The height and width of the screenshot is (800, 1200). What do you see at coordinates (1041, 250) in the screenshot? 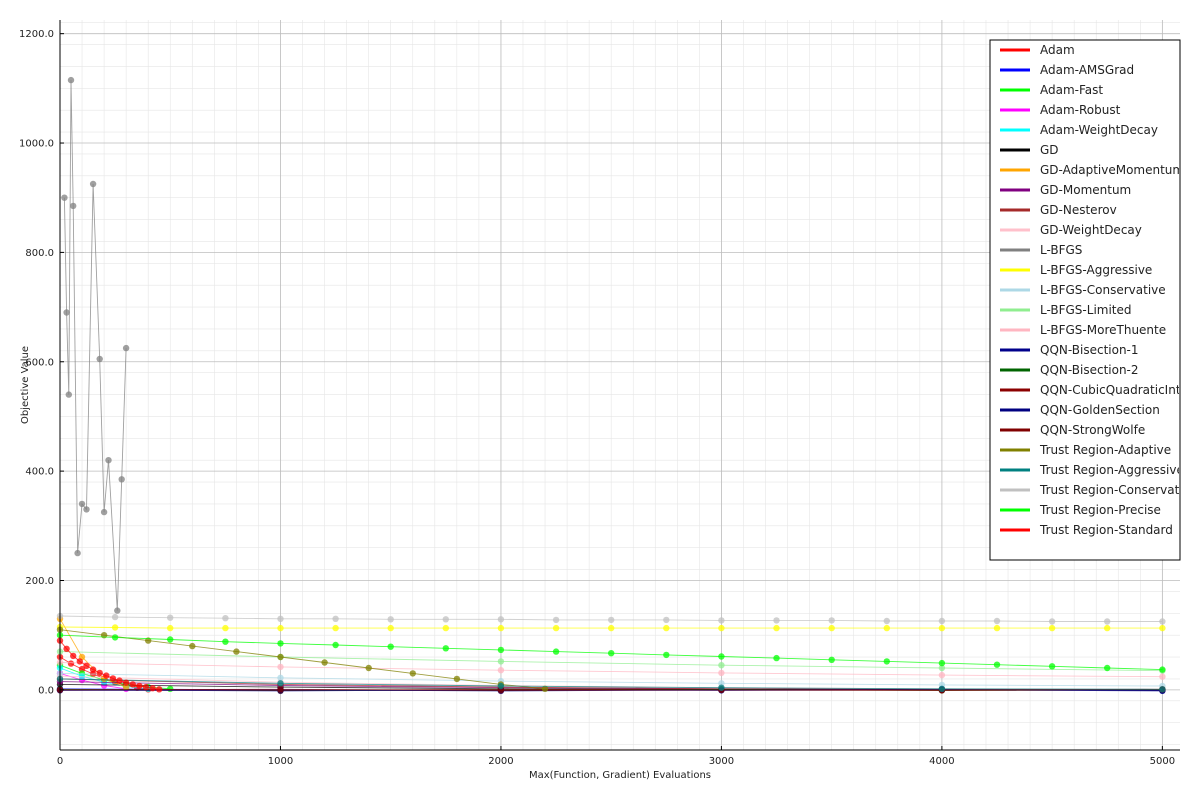
I see `legend-item: L-BFGS` at bounding box center [1041, 250].